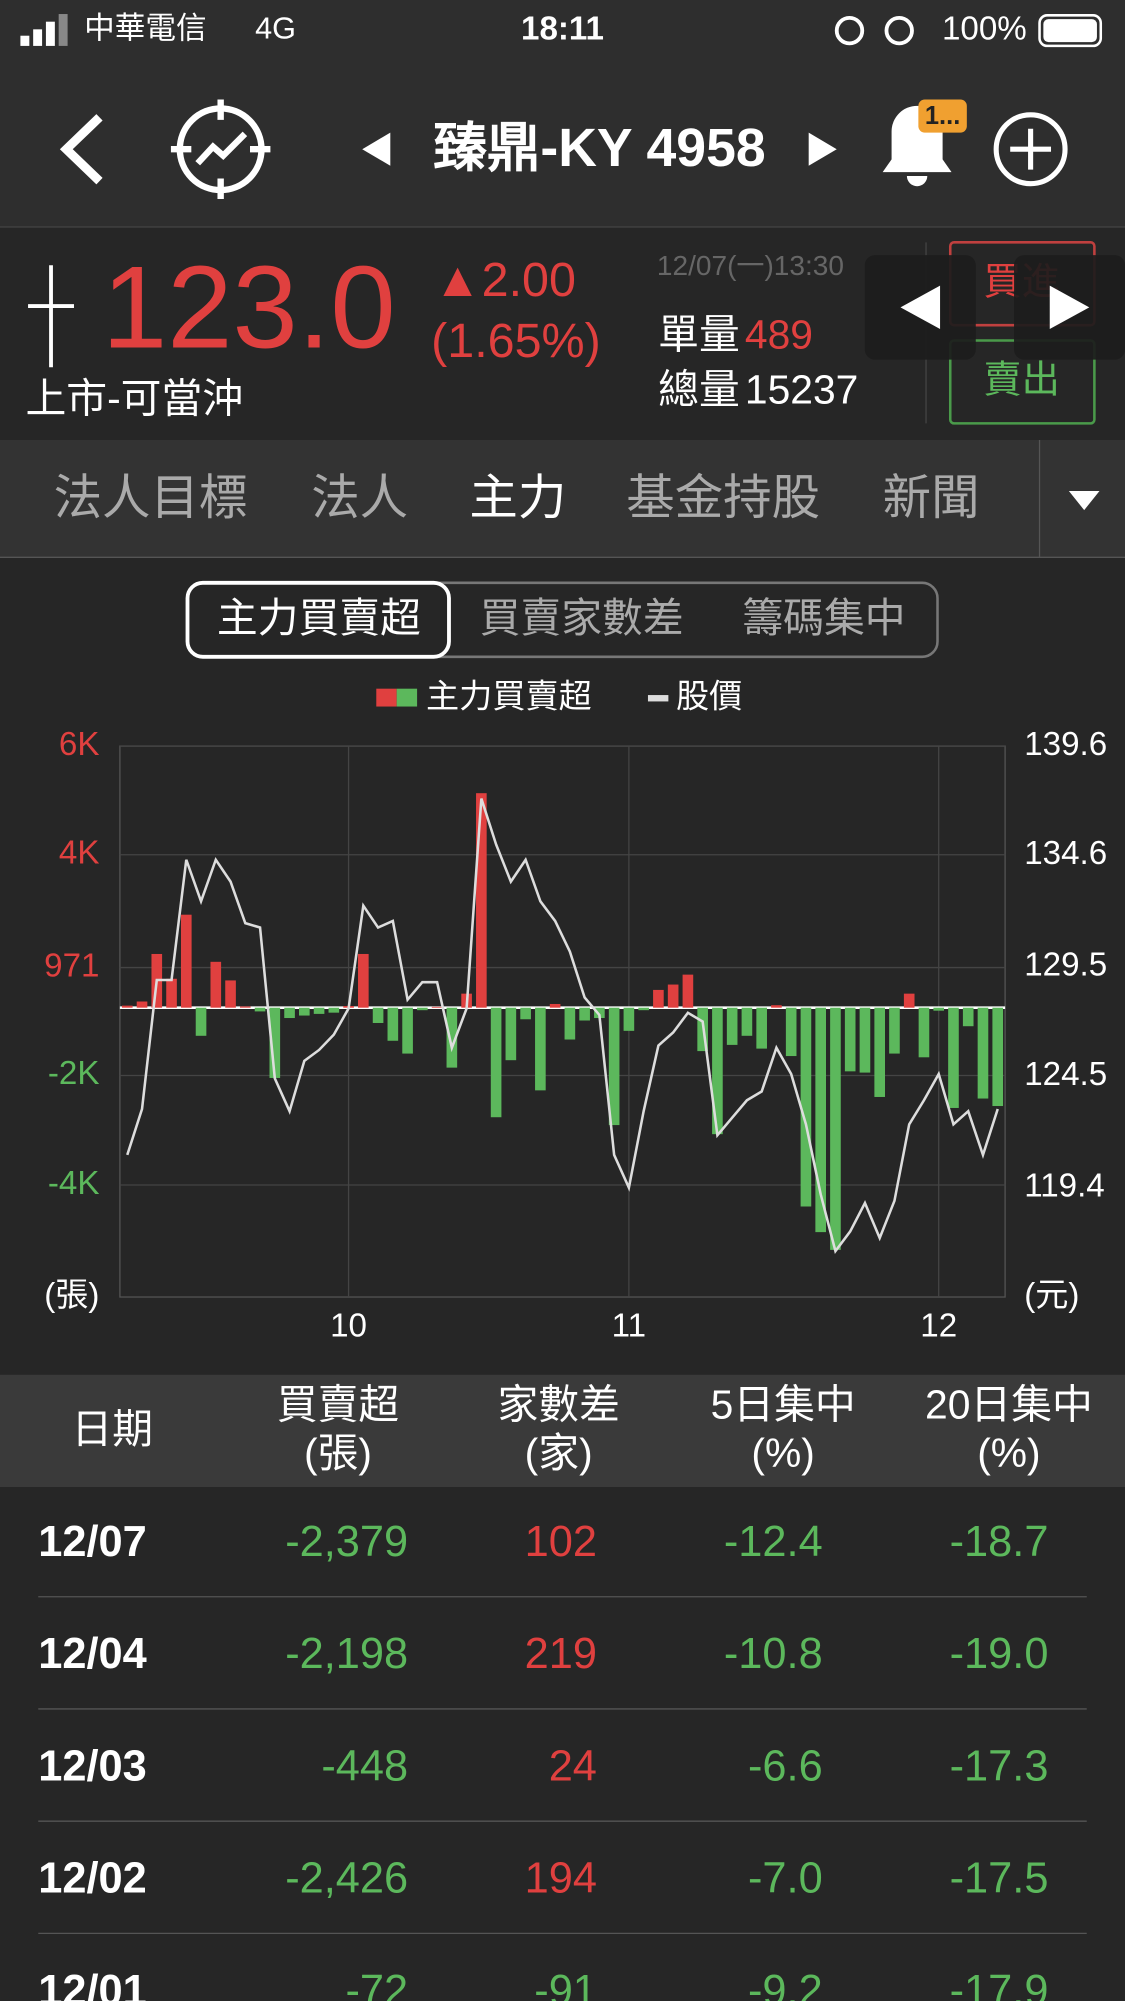 This screenshot has width=1125, height=2001. Describe the element at coordinates (112, 1429) in the screenshot. I see `column-header: 日期` at that location.